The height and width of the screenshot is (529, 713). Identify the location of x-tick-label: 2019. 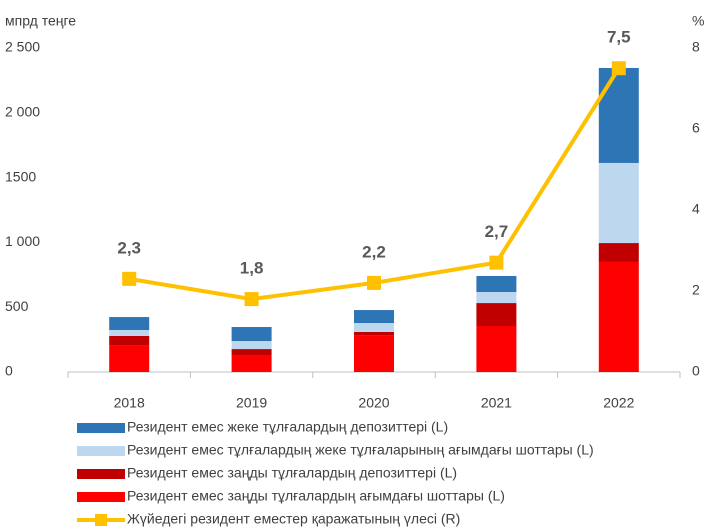
(251, 403).